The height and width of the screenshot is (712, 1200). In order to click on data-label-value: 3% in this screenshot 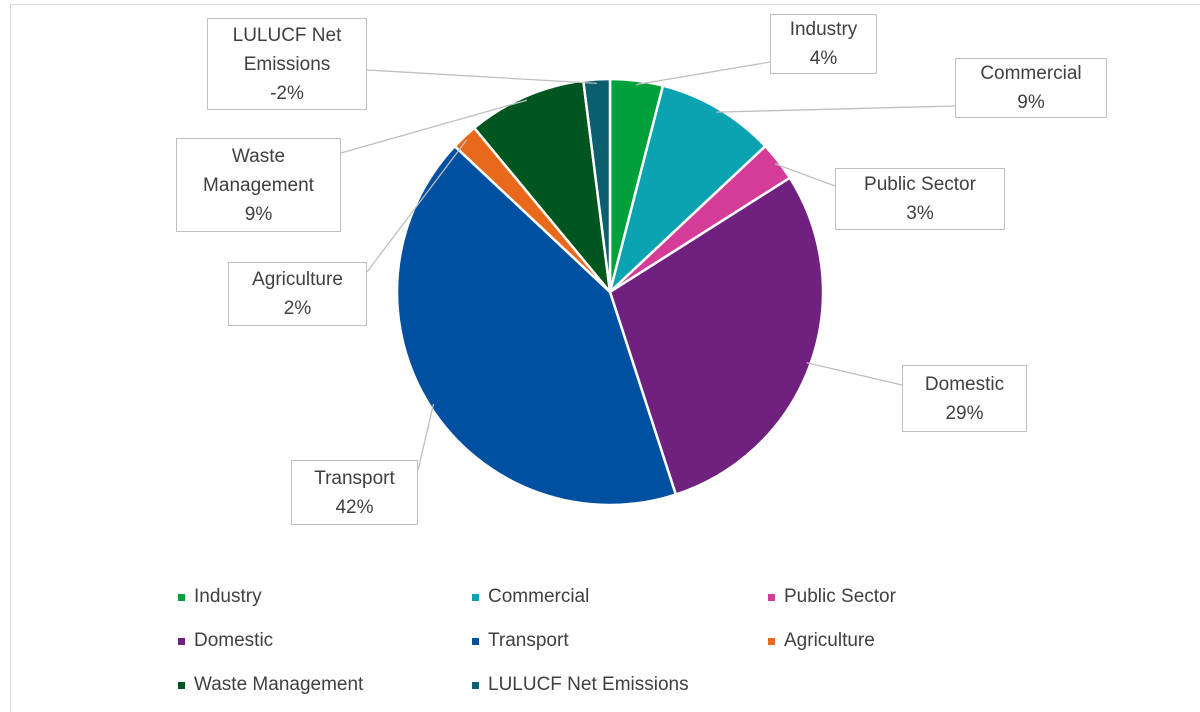, I will do `click(920, 213)`.